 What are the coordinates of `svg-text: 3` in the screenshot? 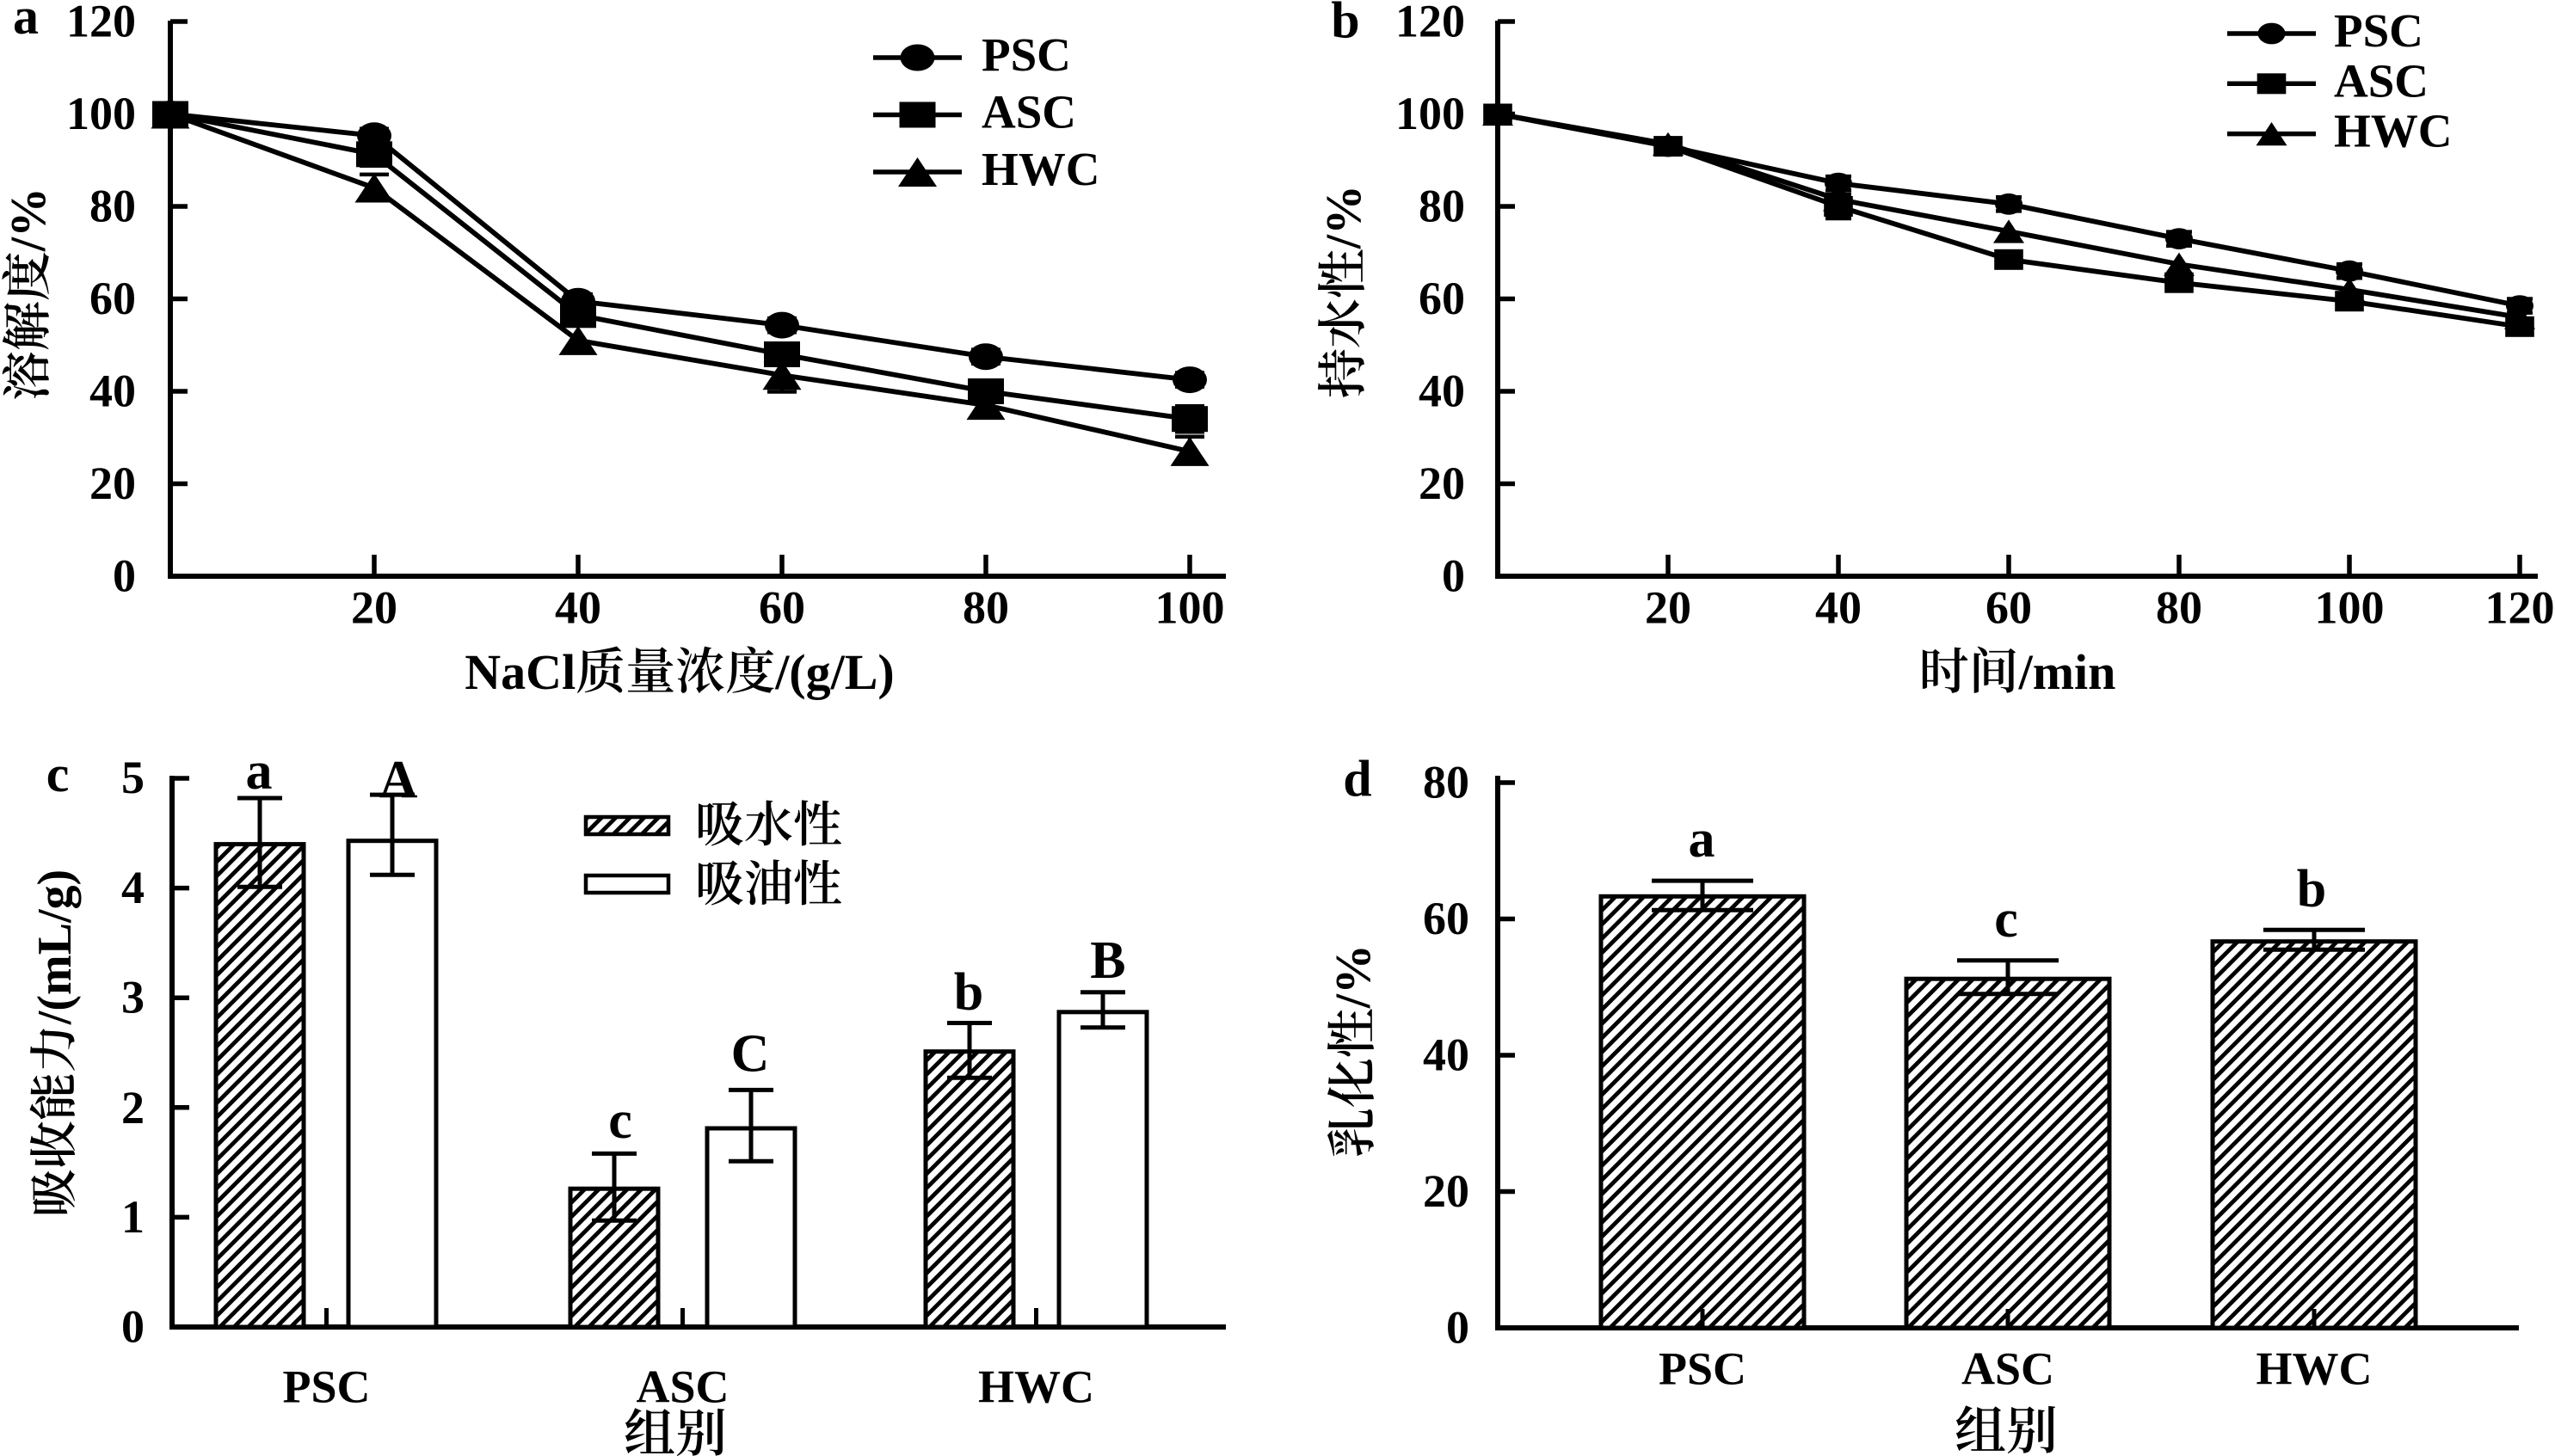 It's located at (133, 998).